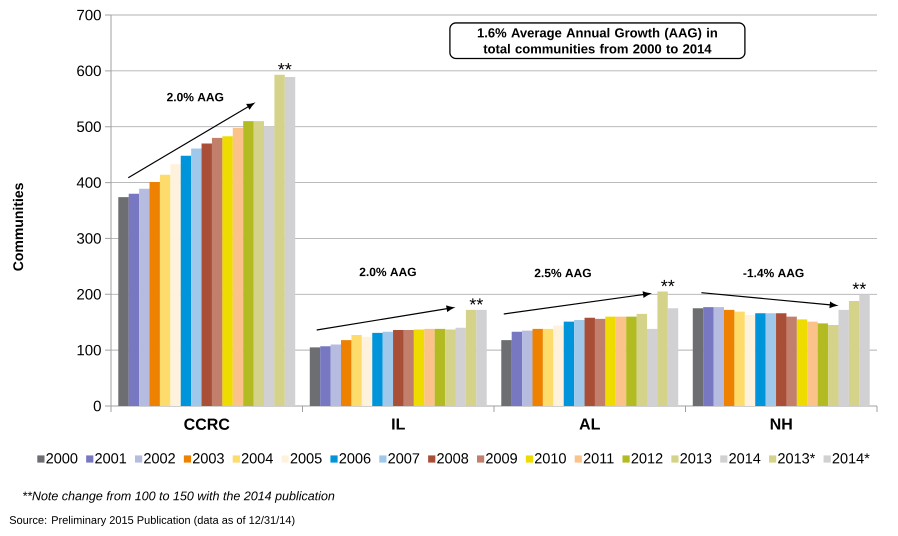 This screenshot has width=898, height=536. What do you see at coordinates (355, 458) in the screenshot?
I see `legend-label: 2006` at bounding box center [355, 458].